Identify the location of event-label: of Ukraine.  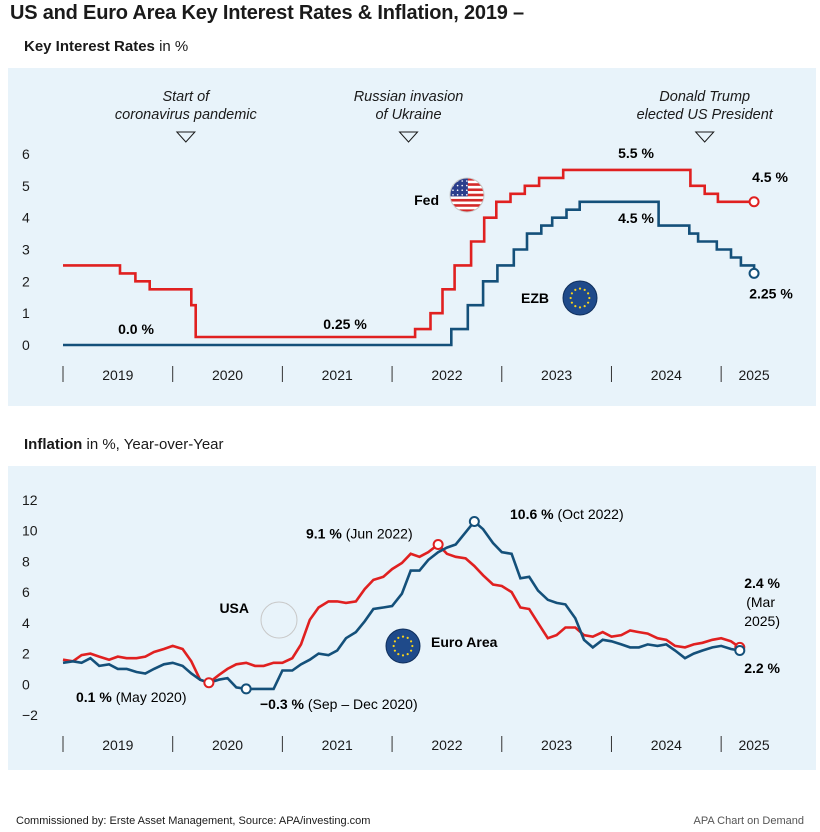
(408, 115).